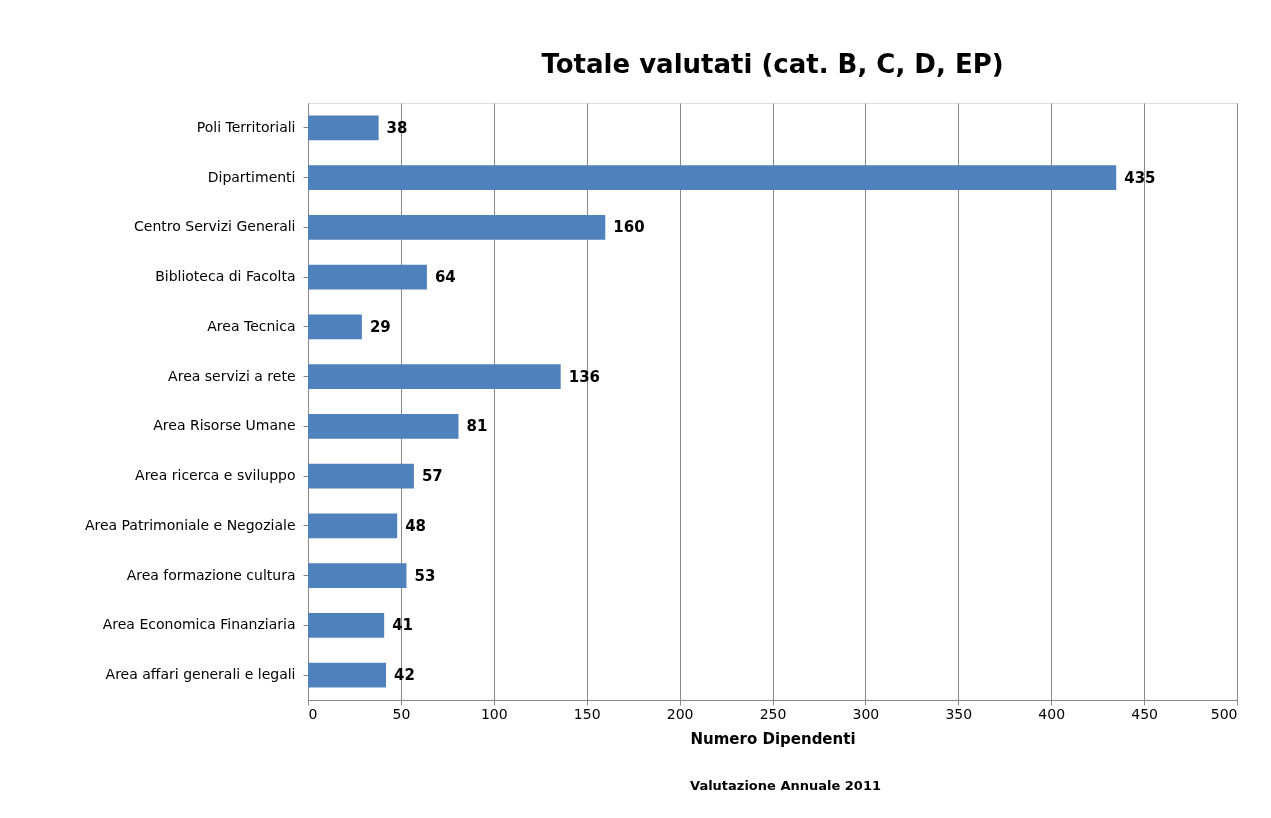  What do you see at coordinates (772, 64) in the screenshot?
I see `chart-title: Totale valutati (cat. B, C, D, EP)` at bounding box center [772, 64].